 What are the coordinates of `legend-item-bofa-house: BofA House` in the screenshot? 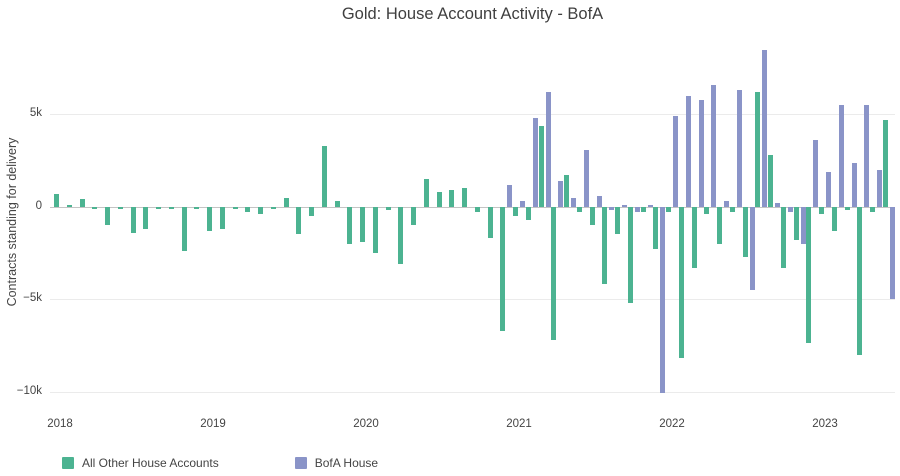 It's located at (336, 463).